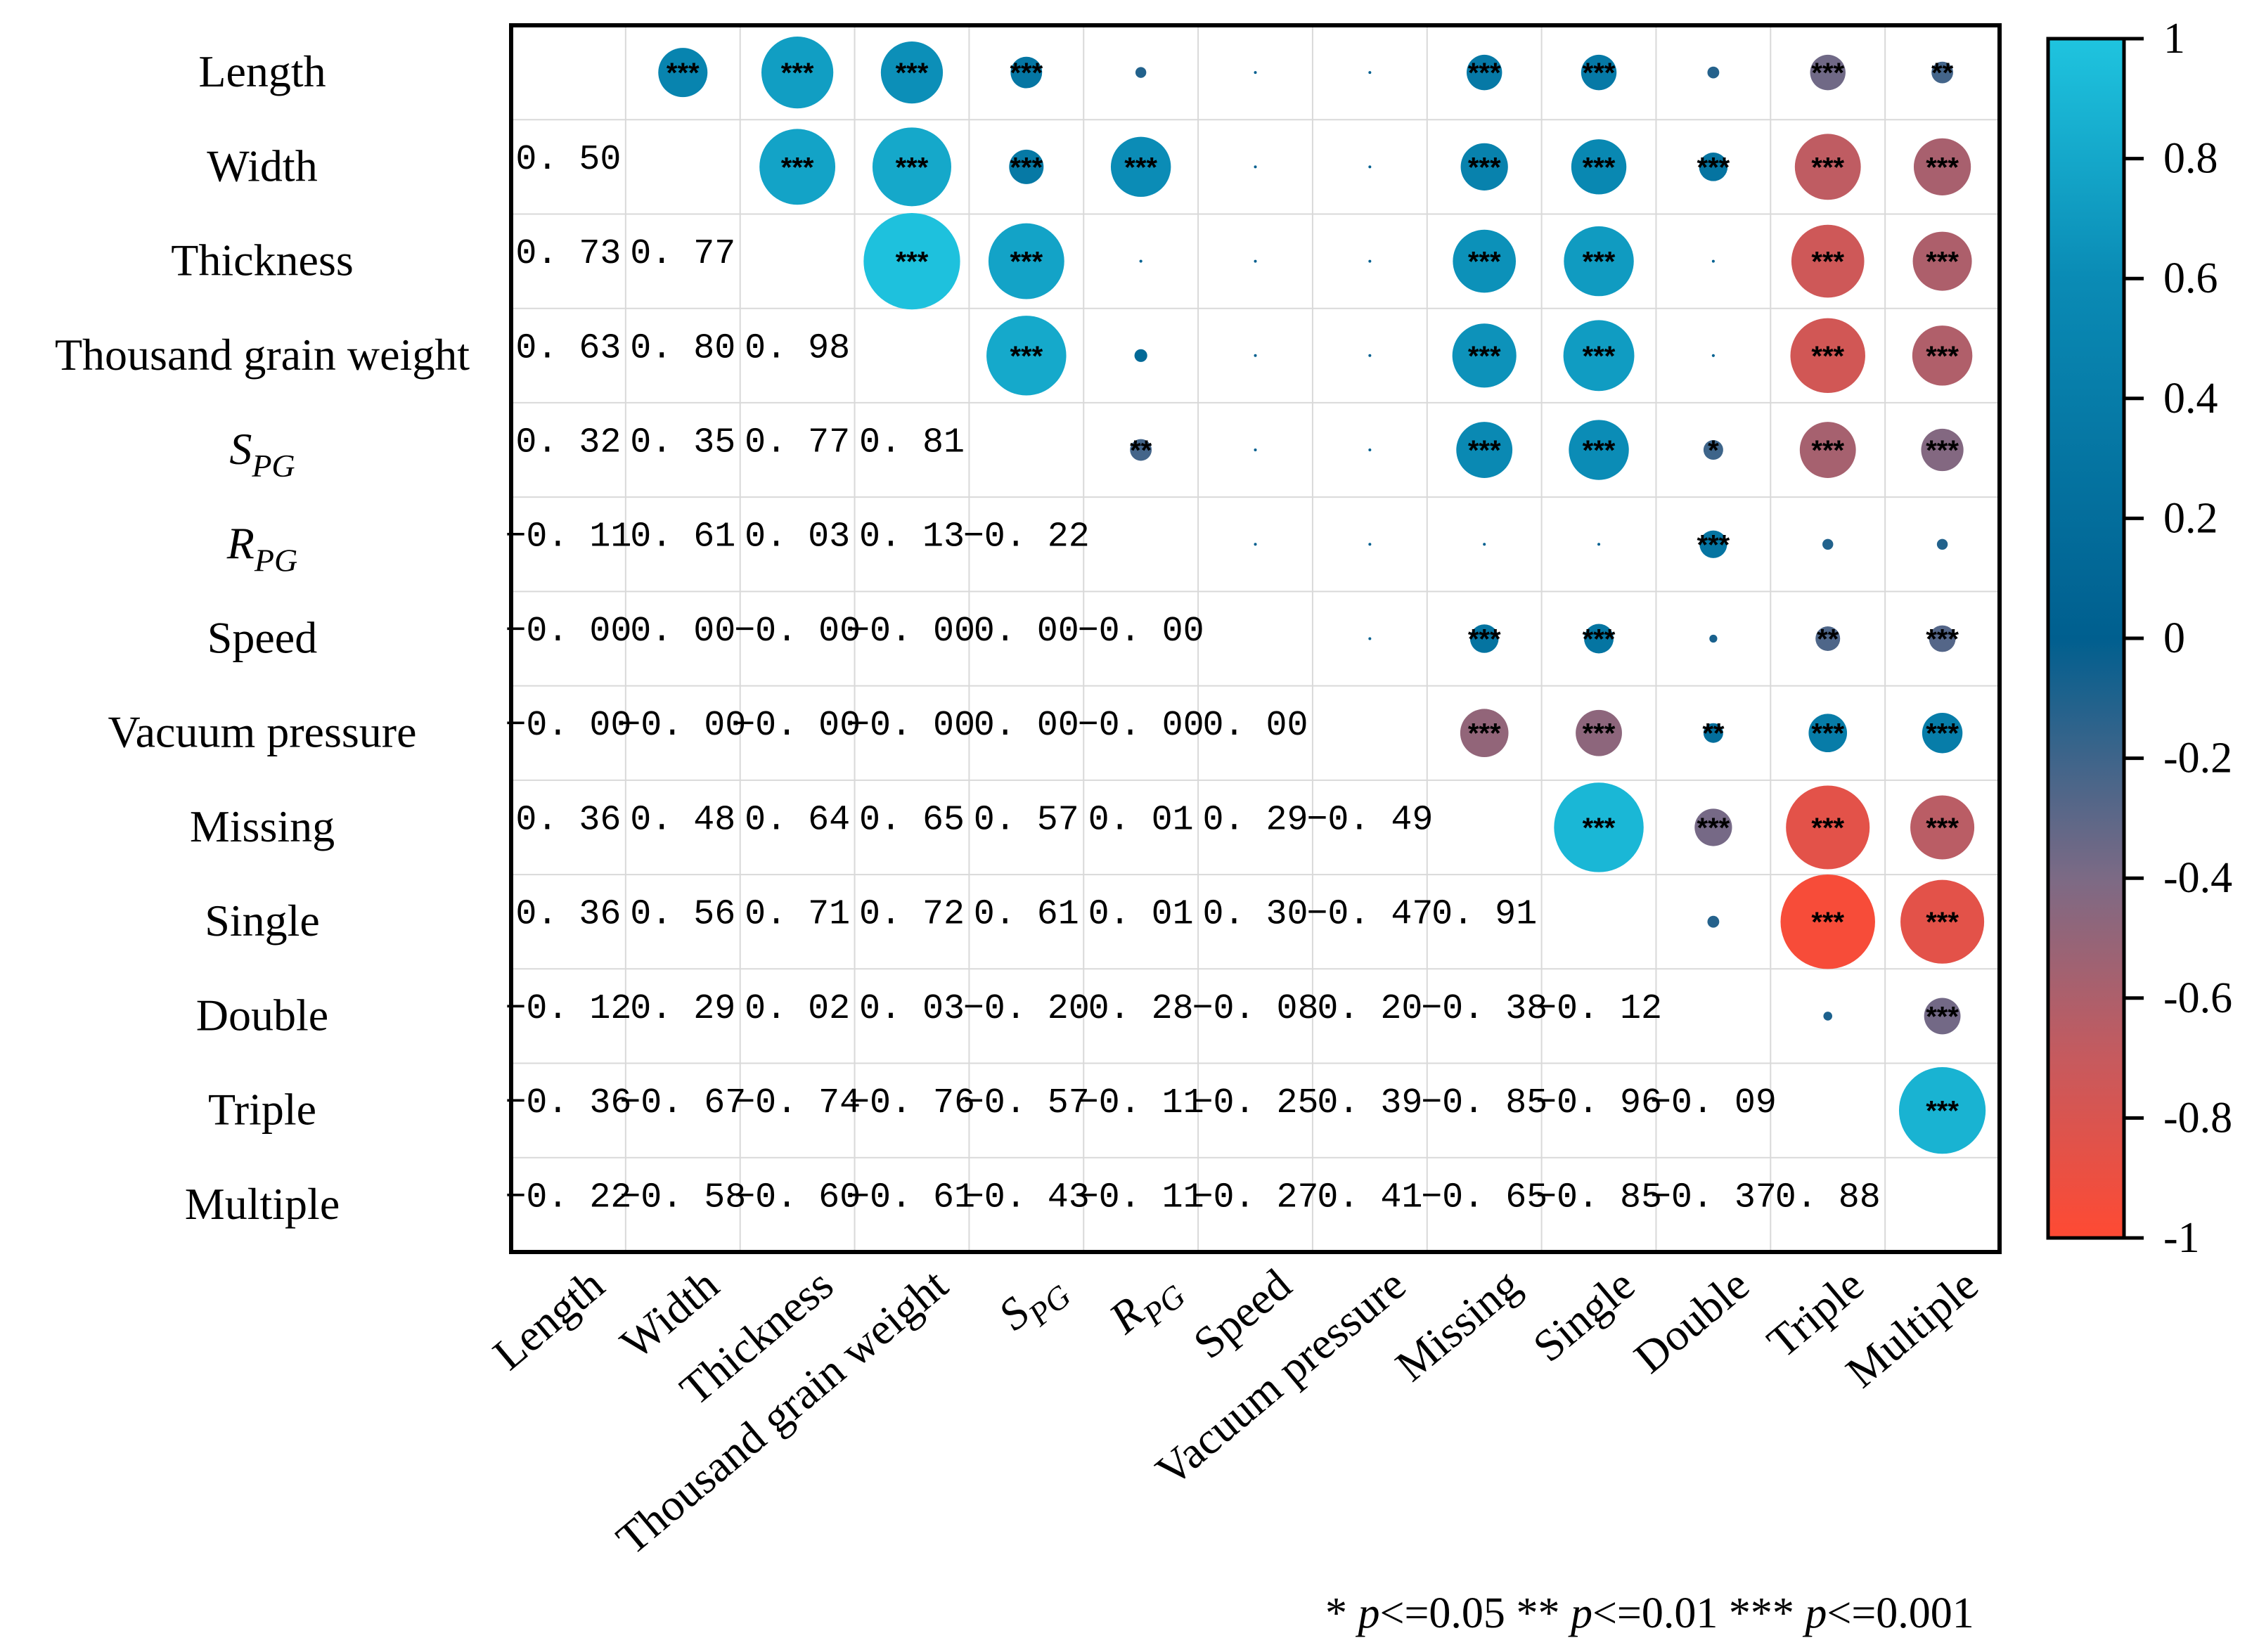 The height and width of the screenshot is (1652, 2259). What do you see at coordinates (1484, 1103) in the screenshot?
I see `cell-value: −0. 85` at bounding box center [1484, 1103].